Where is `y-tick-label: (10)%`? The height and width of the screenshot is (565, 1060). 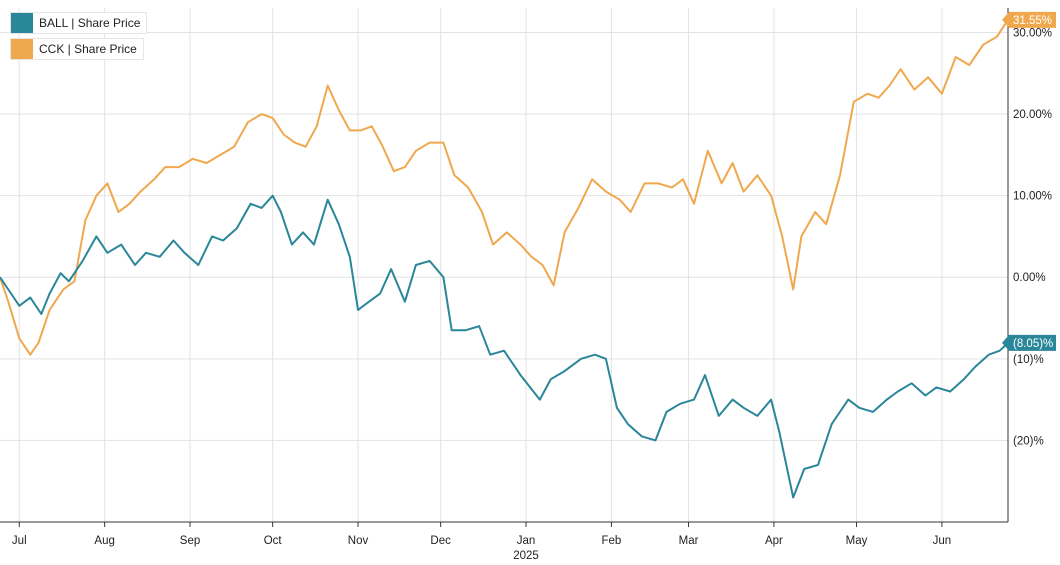 y-tick-label: (10)% is located at coordinates (1028, 360).